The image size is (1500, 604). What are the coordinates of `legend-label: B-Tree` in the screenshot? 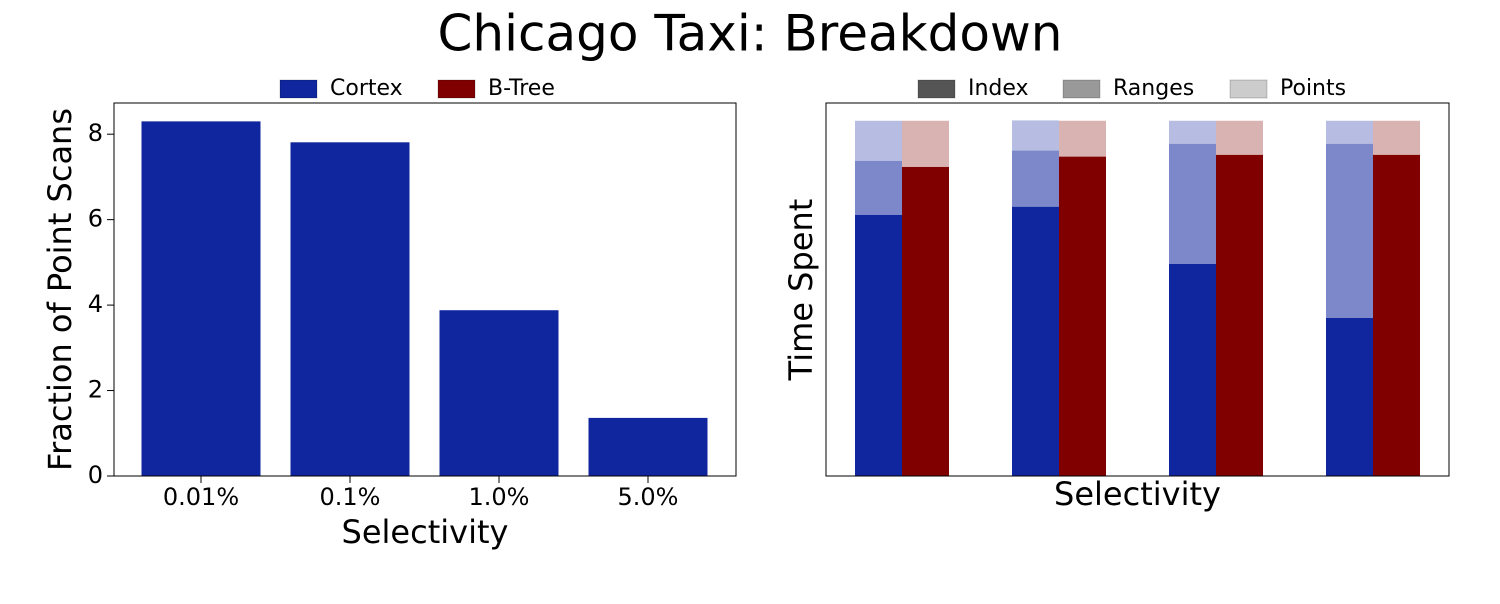 It's located at (521, 88).